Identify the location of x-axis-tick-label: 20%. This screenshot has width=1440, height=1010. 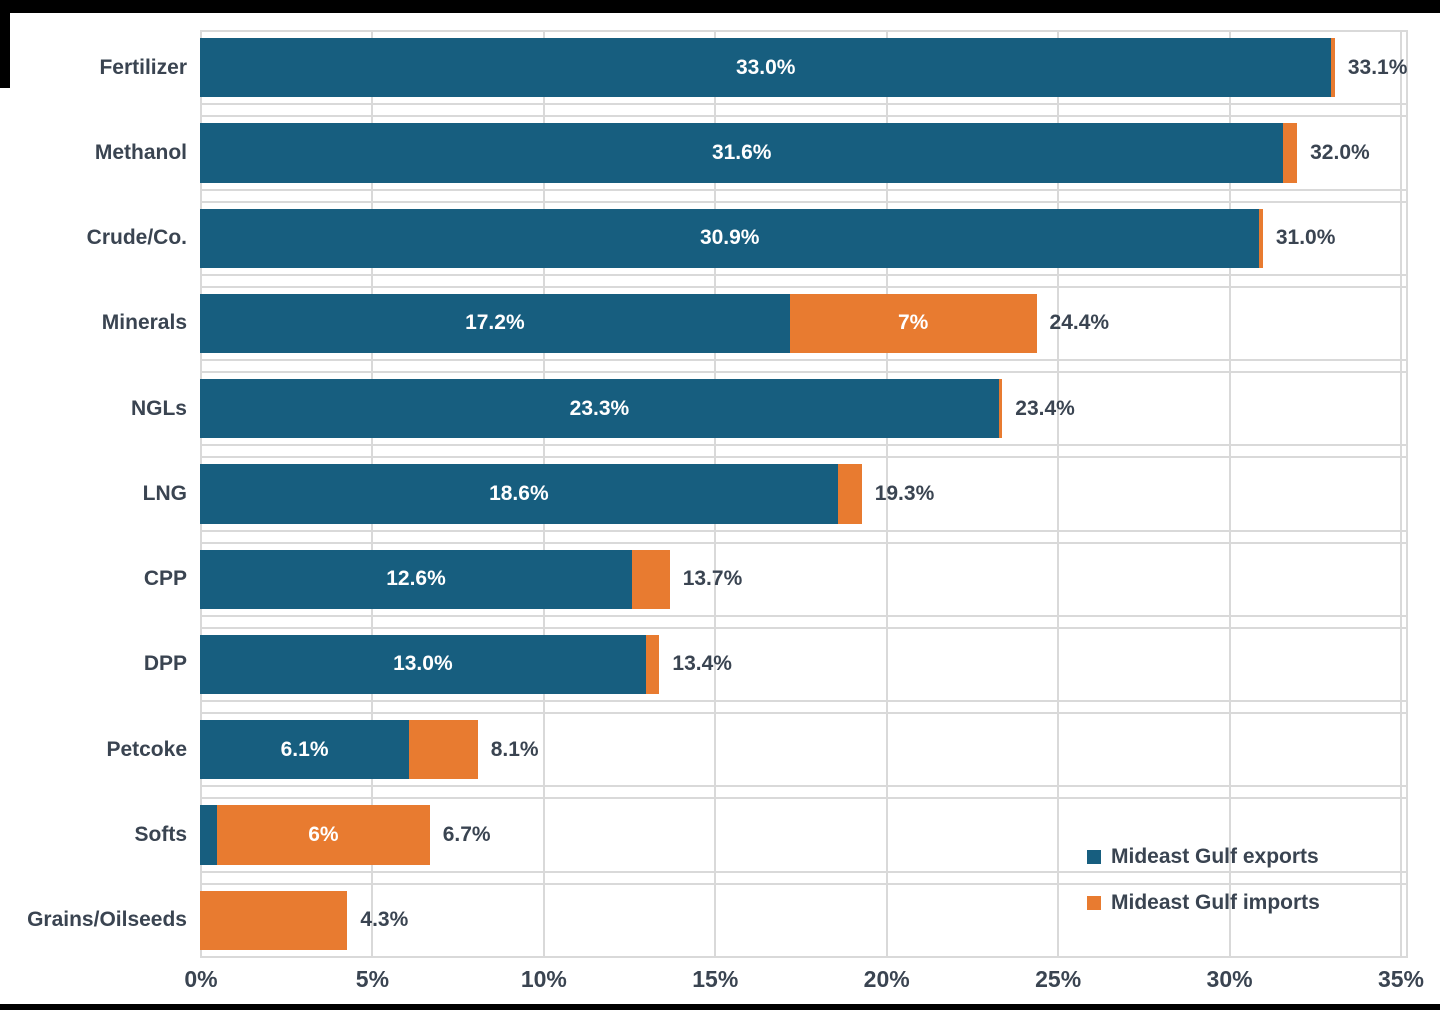
(886, 979).